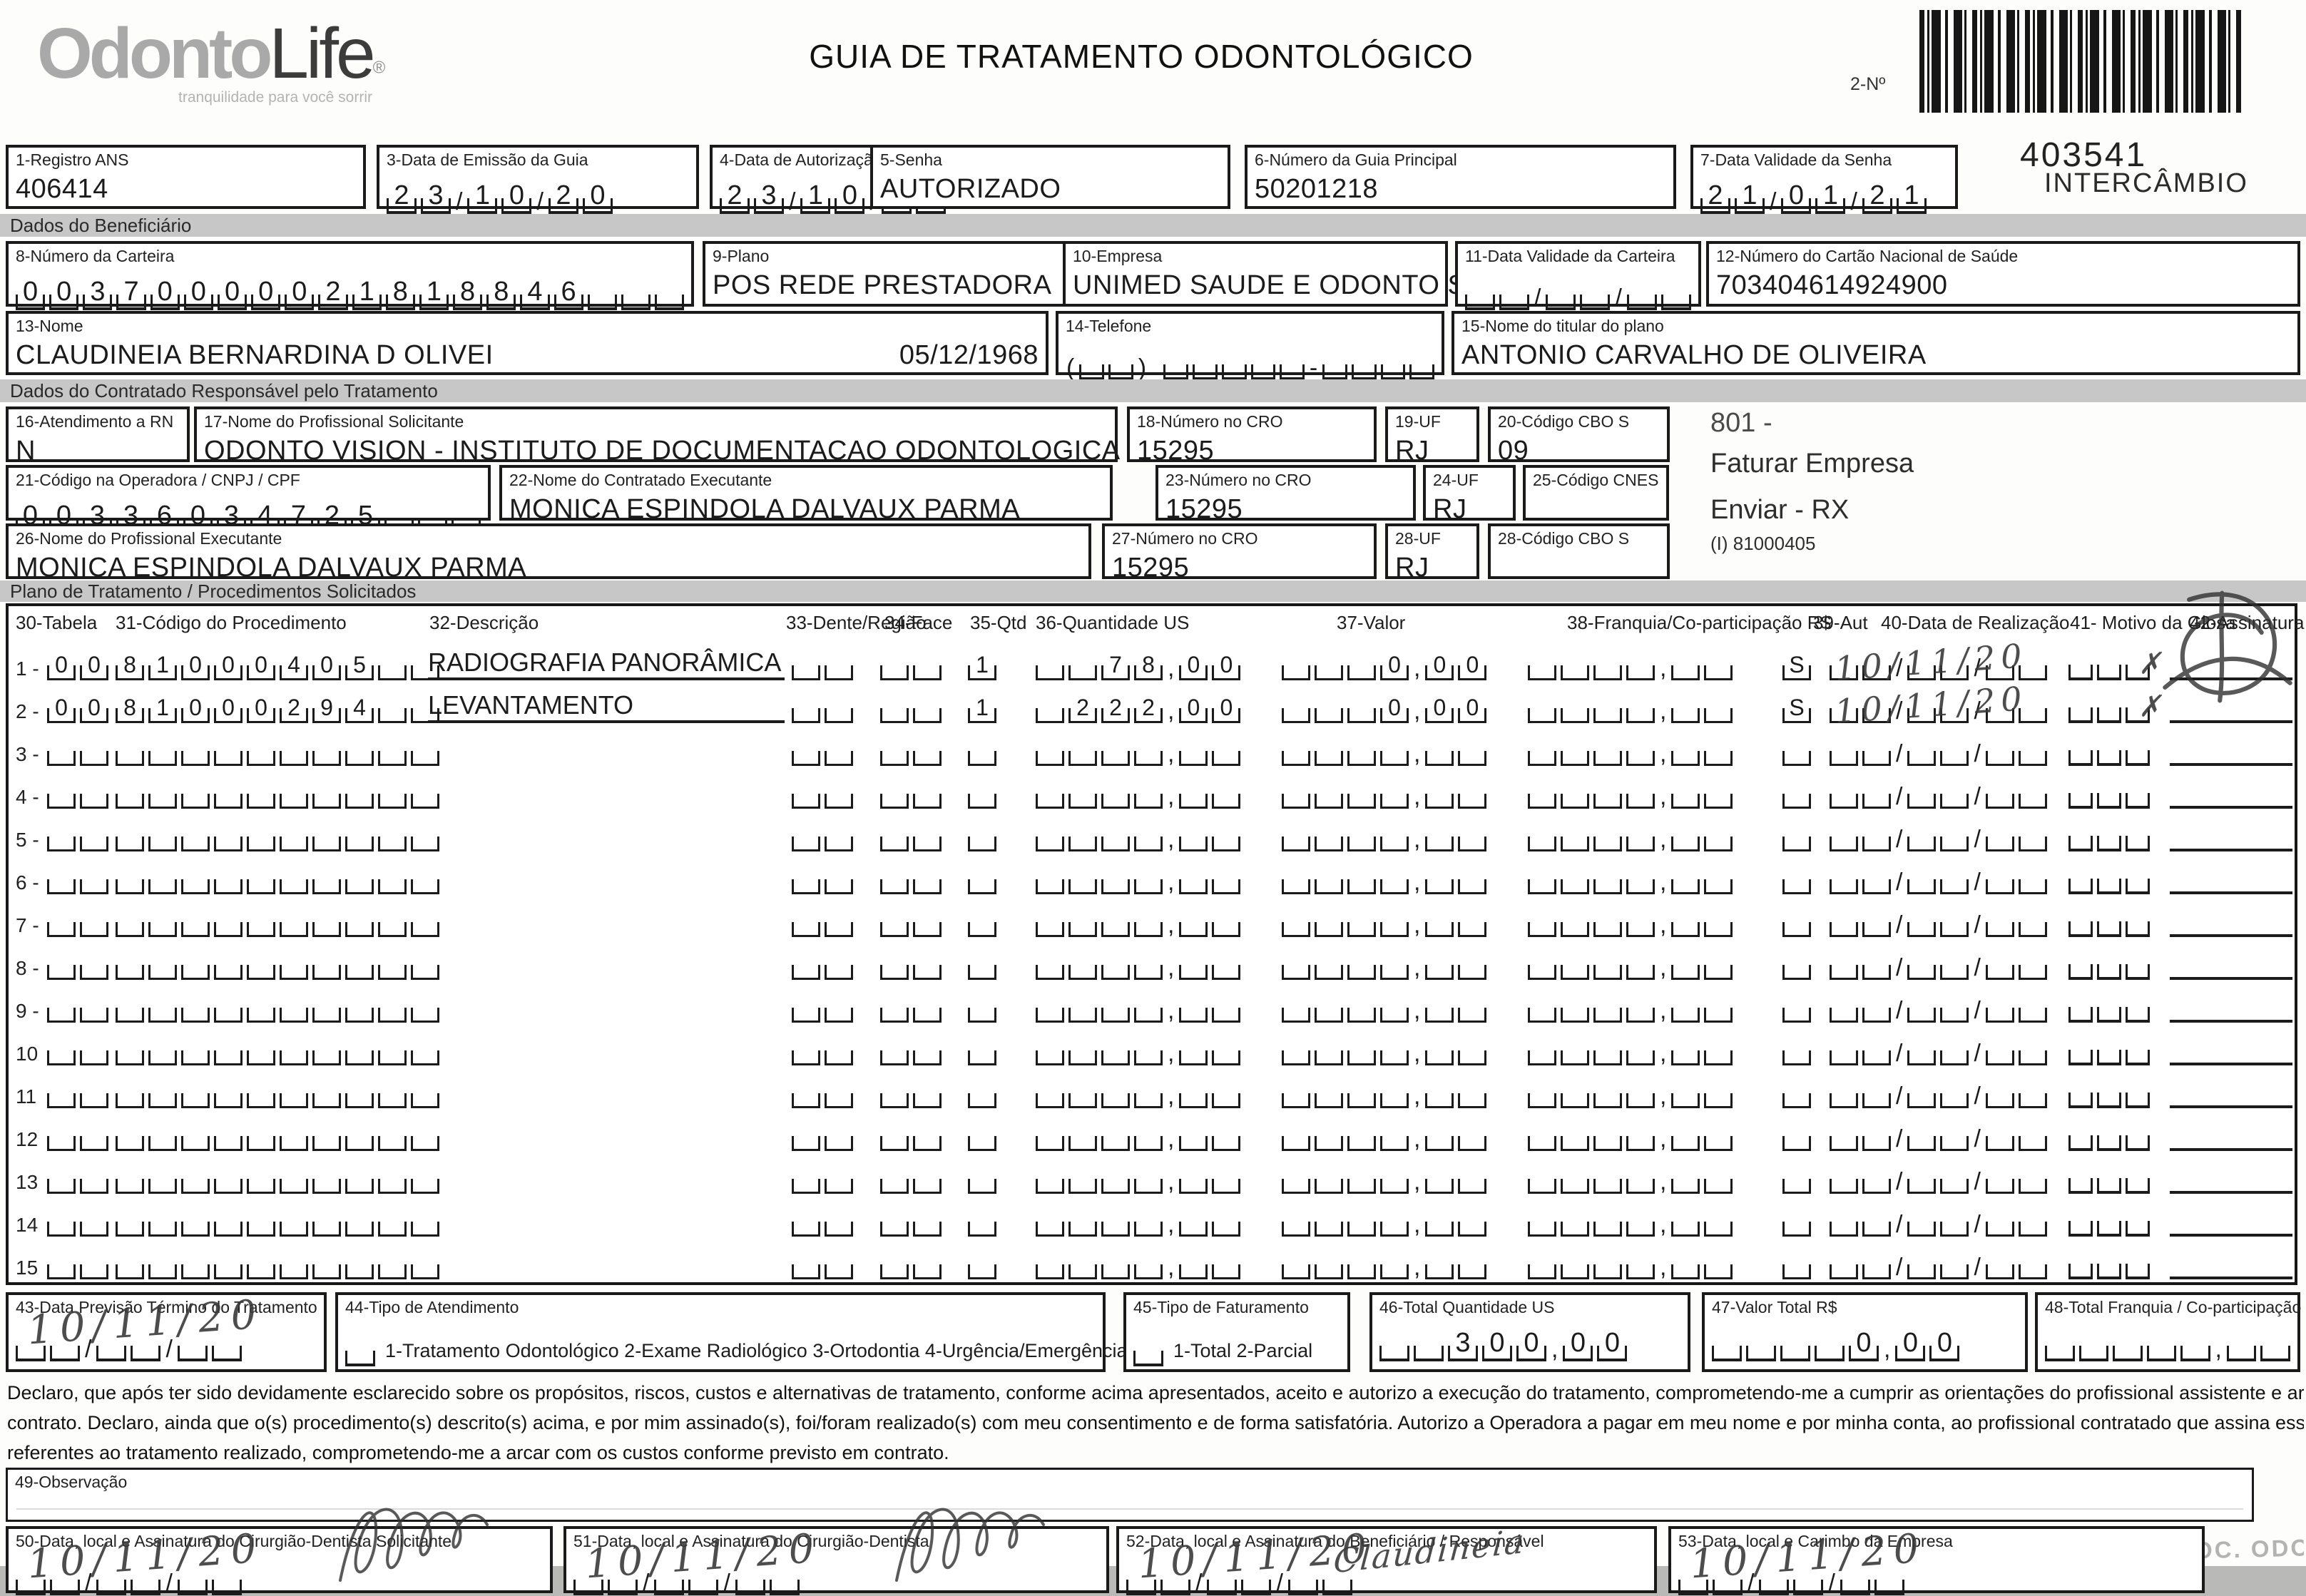 This screenshot has width=2306, height=1596. What do you see at coordinates (1384, 834) in the screenshot?
I see `valor-comb: ,` at bounding box center [1384, 834].